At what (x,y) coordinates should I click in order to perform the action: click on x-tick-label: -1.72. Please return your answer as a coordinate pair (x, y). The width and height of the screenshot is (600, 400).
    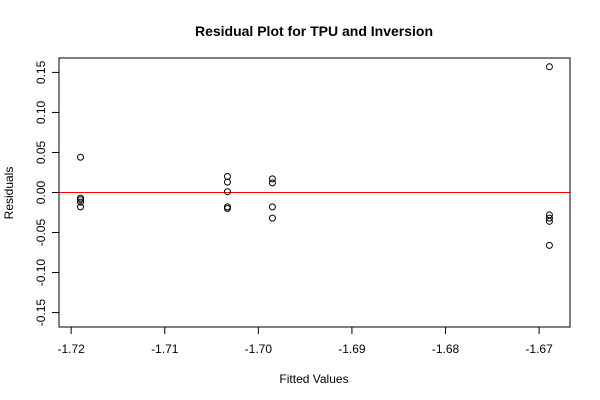
    Looking at the image, I should click on (71, 349).